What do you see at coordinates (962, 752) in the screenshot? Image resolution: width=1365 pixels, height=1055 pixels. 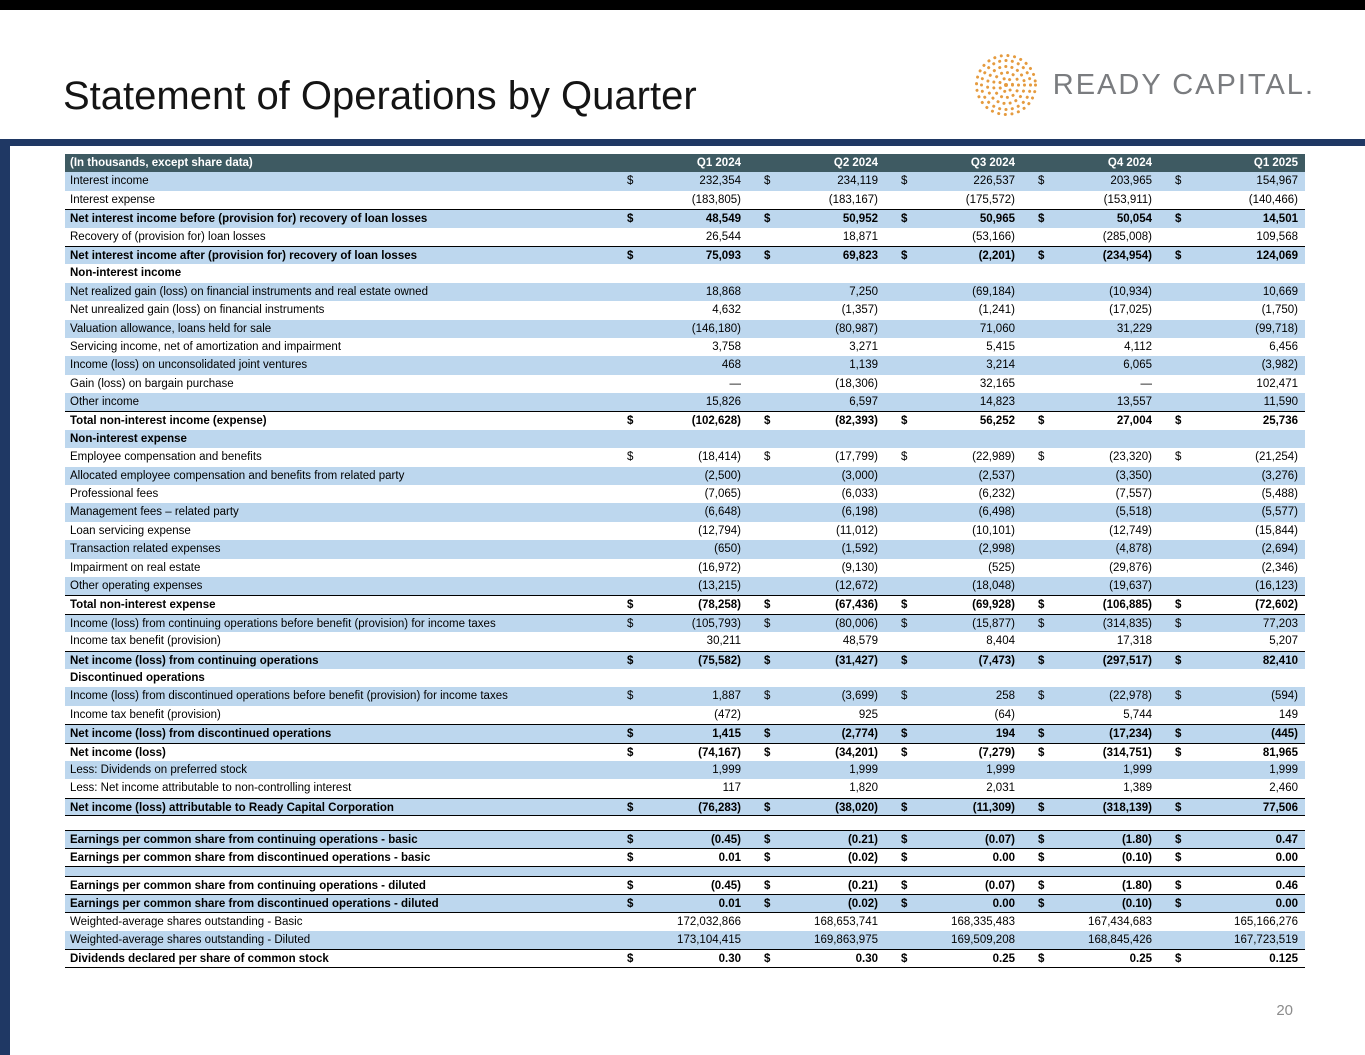 I see `row-value: $ (7,279)` at bounding box center [962, 752].